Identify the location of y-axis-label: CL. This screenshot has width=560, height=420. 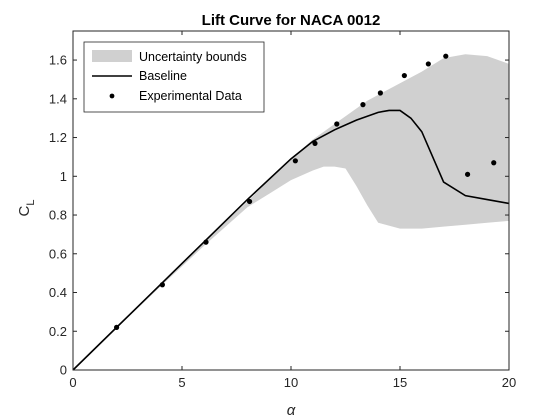
(26, 208).